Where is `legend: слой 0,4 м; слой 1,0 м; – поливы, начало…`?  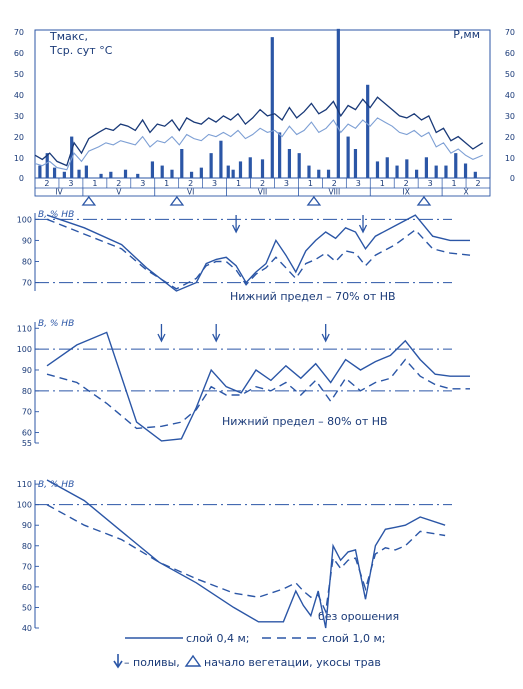
legend: слой 0,4 м; слой 1,0 м; – поливы, начало… is located at coordinates (249, 650).